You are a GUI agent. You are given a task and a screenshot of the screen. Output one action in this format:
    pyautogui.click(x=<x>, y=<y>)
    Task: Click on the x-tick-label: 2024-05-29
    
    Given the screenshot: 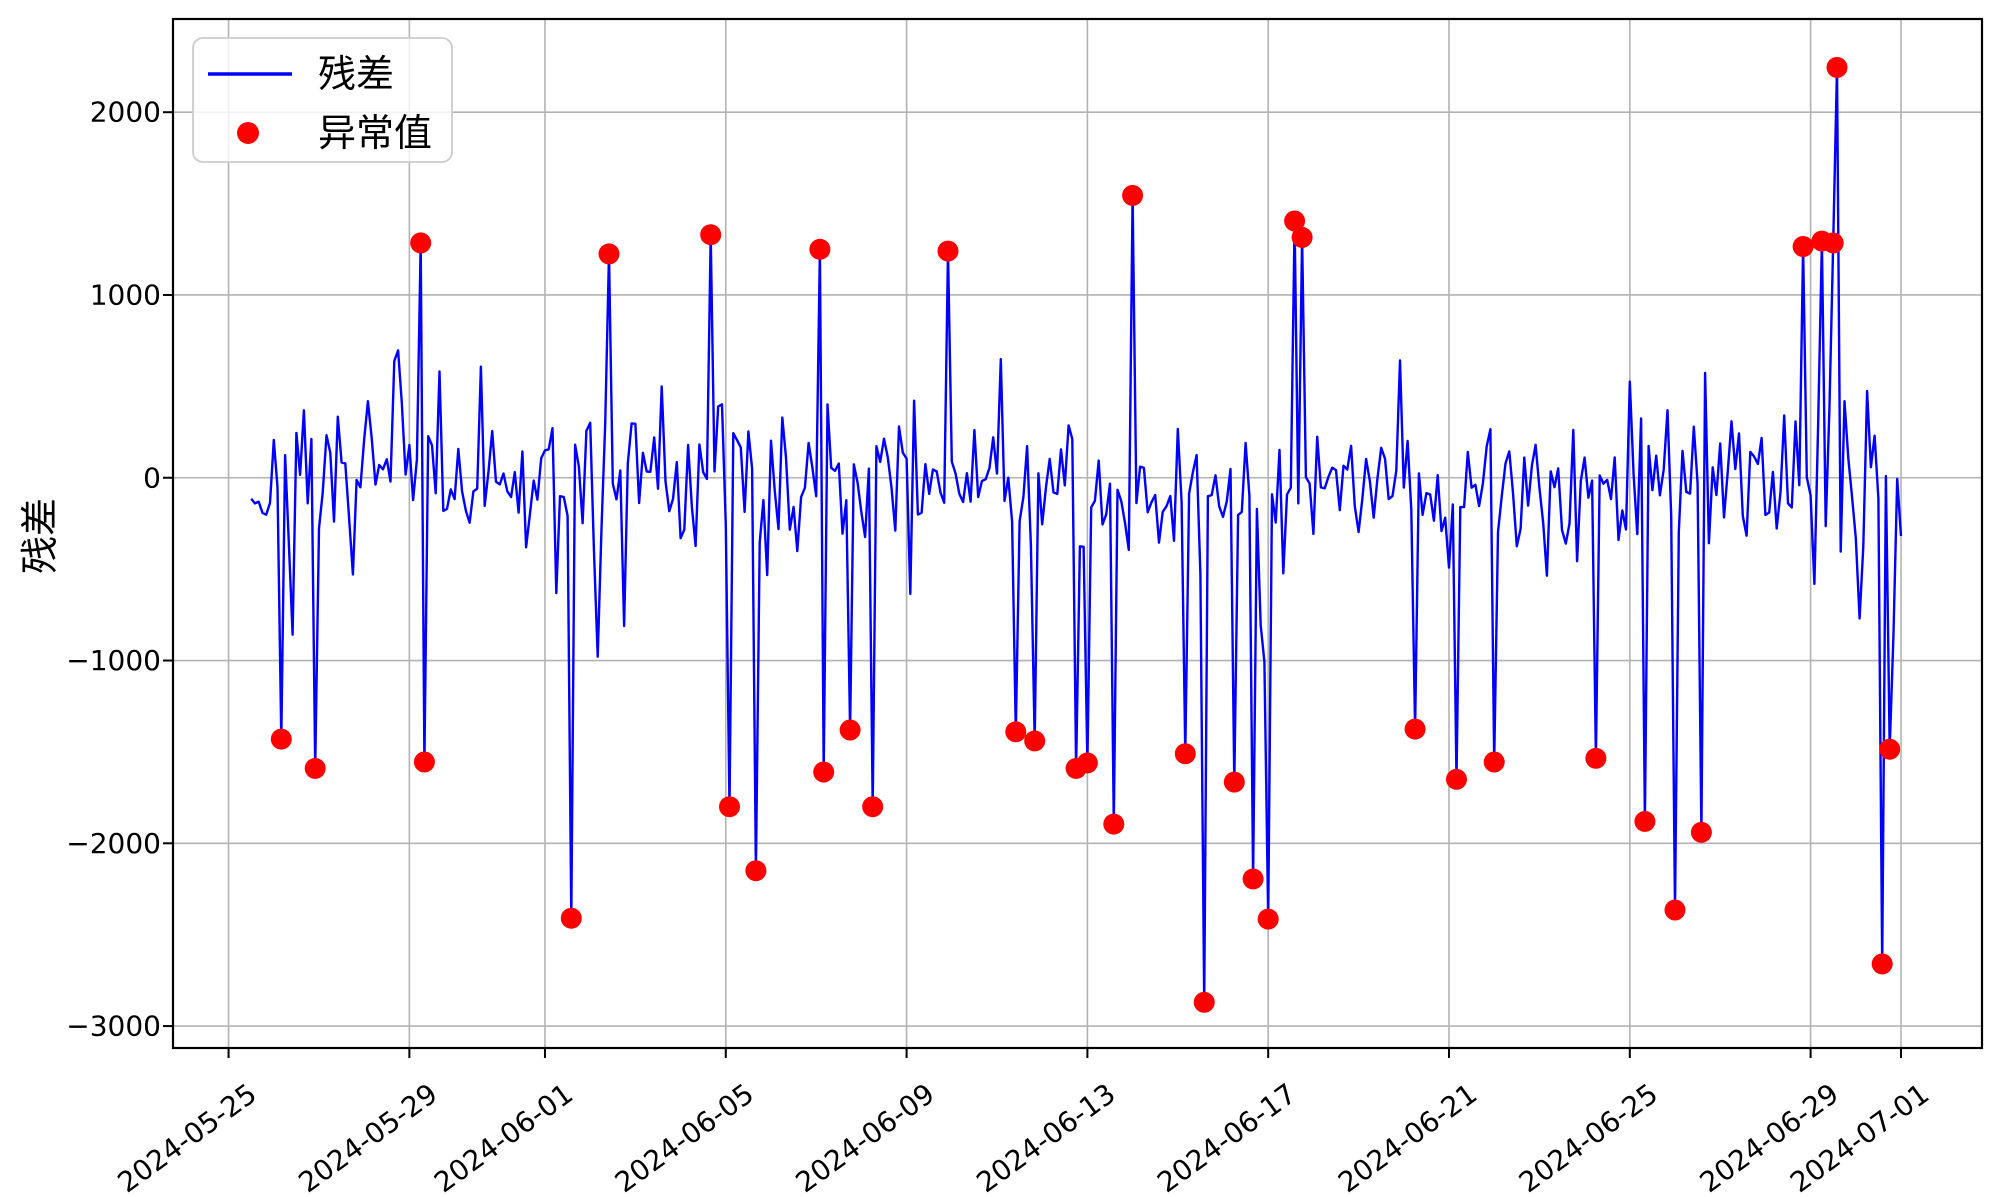 What is the action you would take?
    pyautogui.click(x=367, y=1137)
    